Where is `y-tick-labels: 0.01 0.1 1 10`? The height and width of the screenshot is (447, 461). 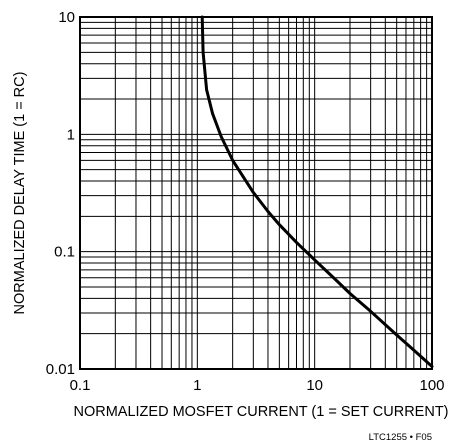
y-tick-labels: 0.01 0.1 1 10 is located at coordinates (60, 193).